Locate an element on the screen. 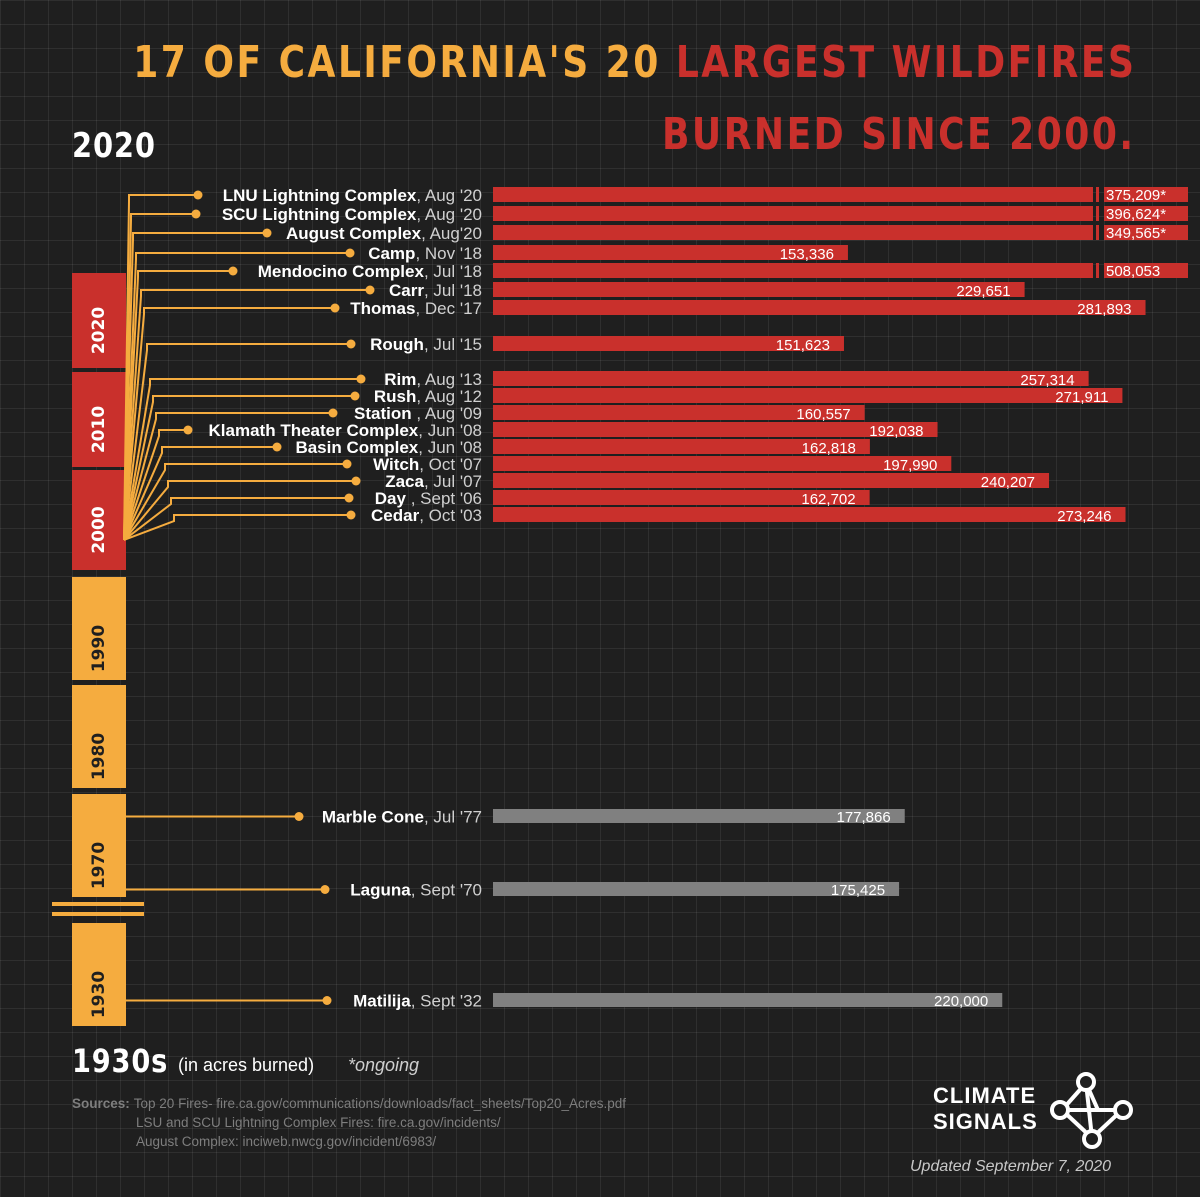 The height and width of the screenshot is (1197, 1200). brand-line: SIGNALS is located at coordinates (985, 1121).